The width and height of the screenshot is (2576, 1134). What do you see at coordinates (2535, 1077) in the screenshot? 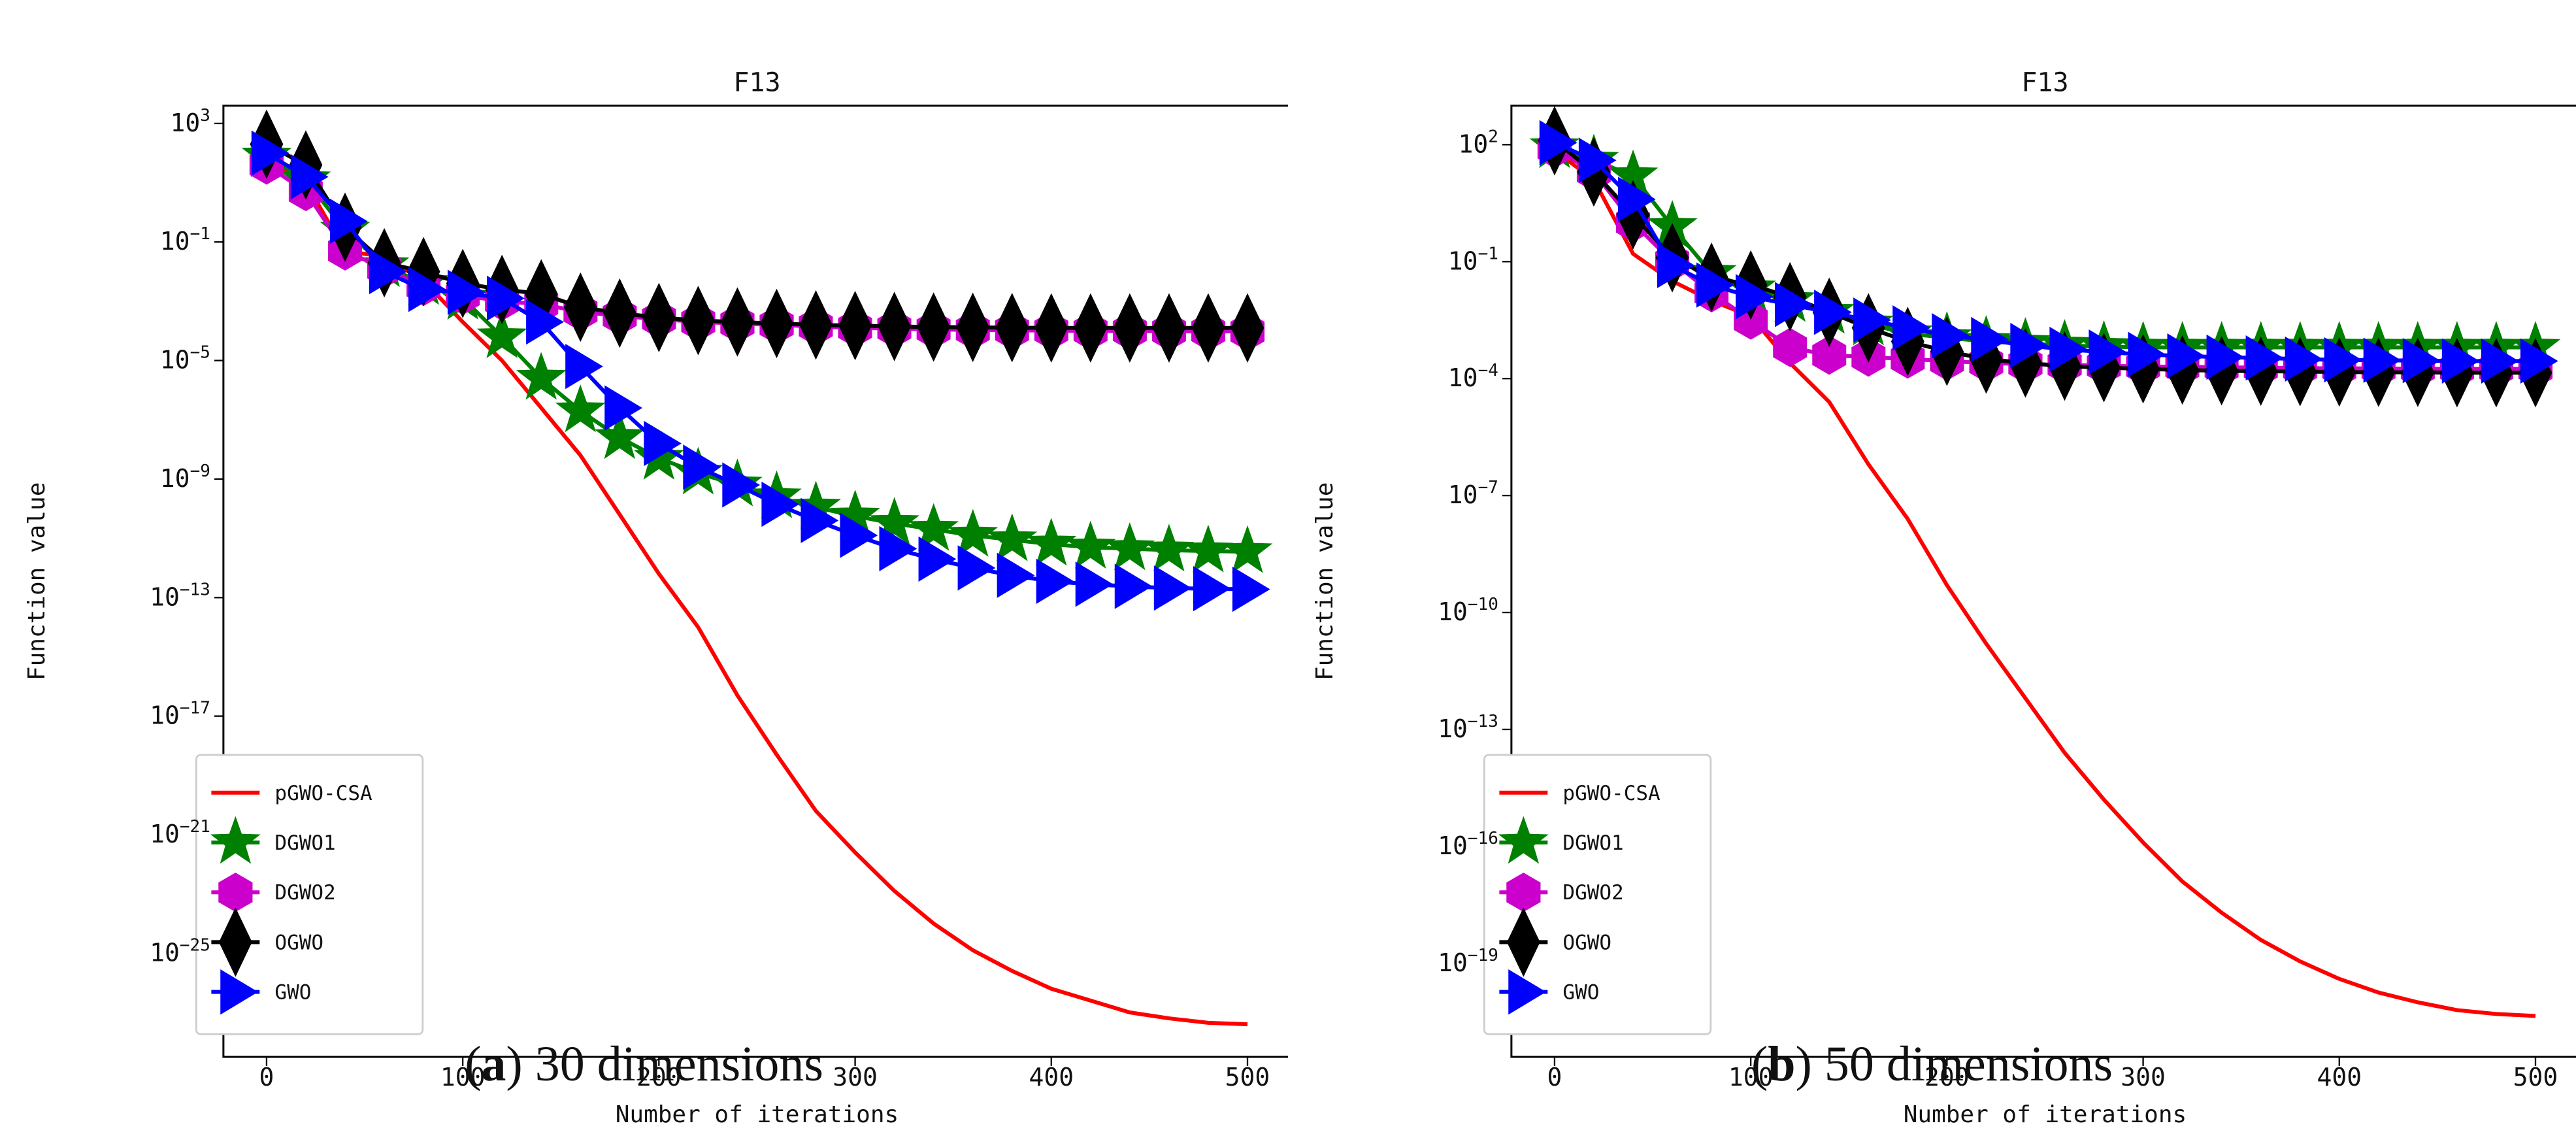
I see `x-tick-label: 500` at bounding box center [2535, 1077].